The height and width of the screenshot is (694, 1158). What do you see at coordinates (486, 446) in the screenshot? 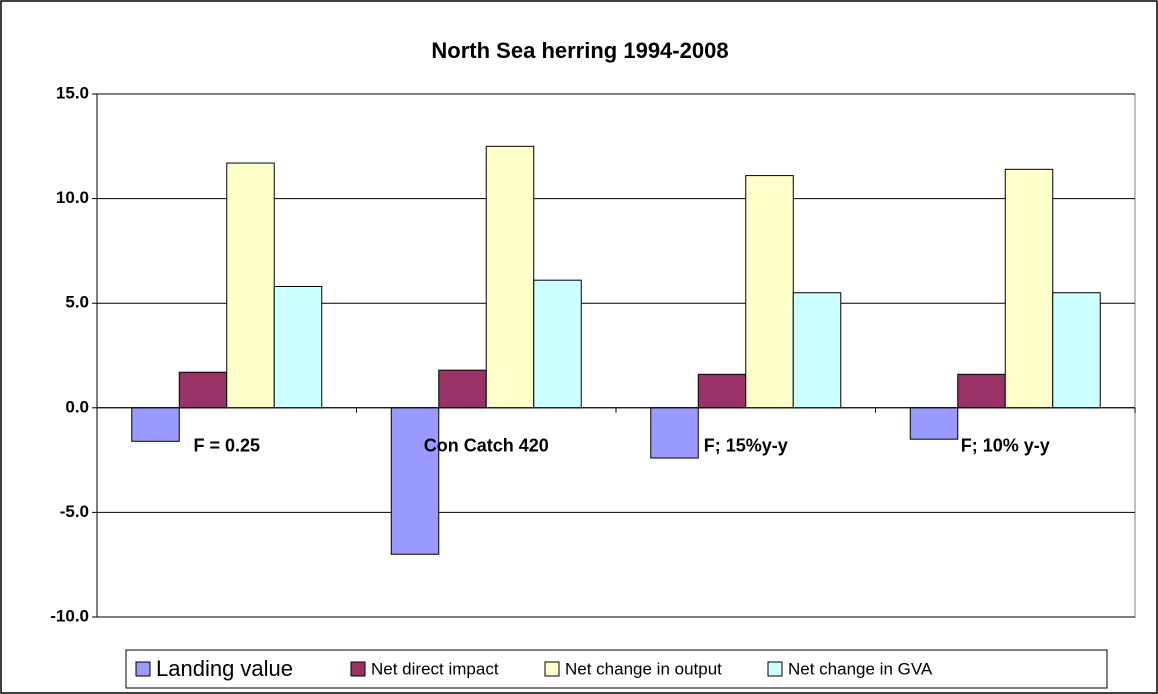
I see `x-tick-label: Con Catch 420` at bounding box center [486, 446].